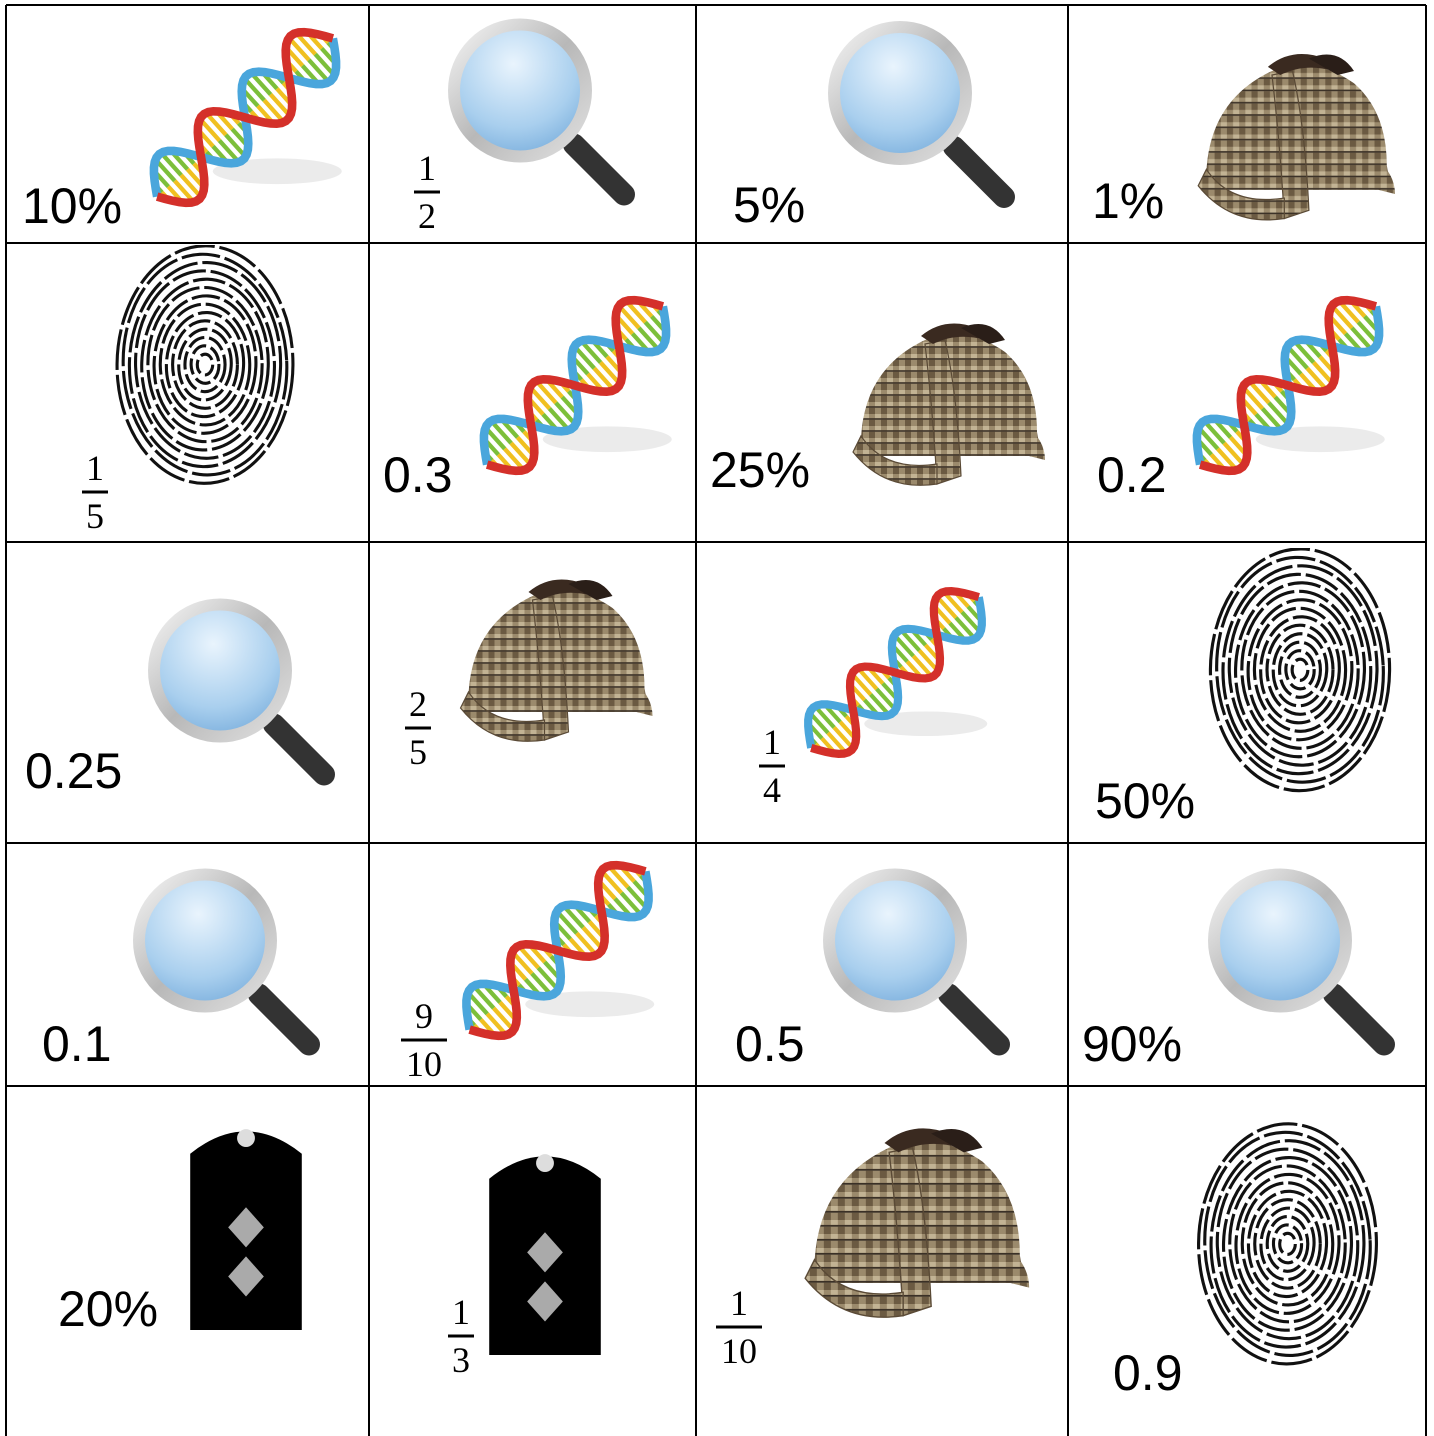  Describe the element at coordinates (461, 1360) in the screenshot. I see `fraction-denominator: 3` at that location.